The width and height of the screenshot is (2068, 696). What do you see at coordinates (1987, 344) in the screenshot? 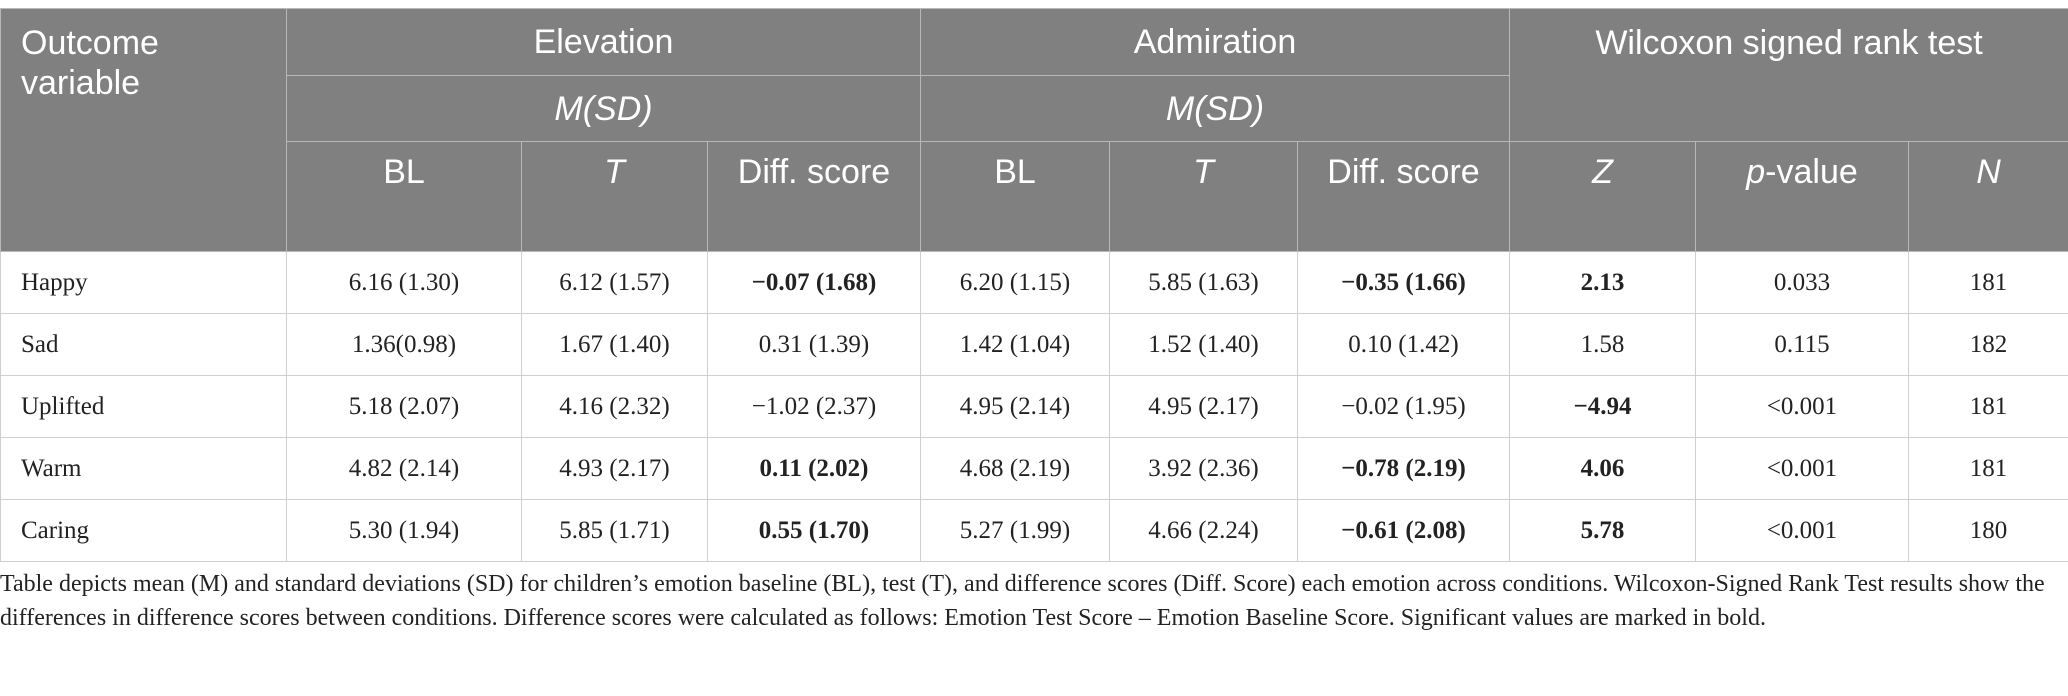
I see `table-cell: 182` at bounding box center [1987, 344].